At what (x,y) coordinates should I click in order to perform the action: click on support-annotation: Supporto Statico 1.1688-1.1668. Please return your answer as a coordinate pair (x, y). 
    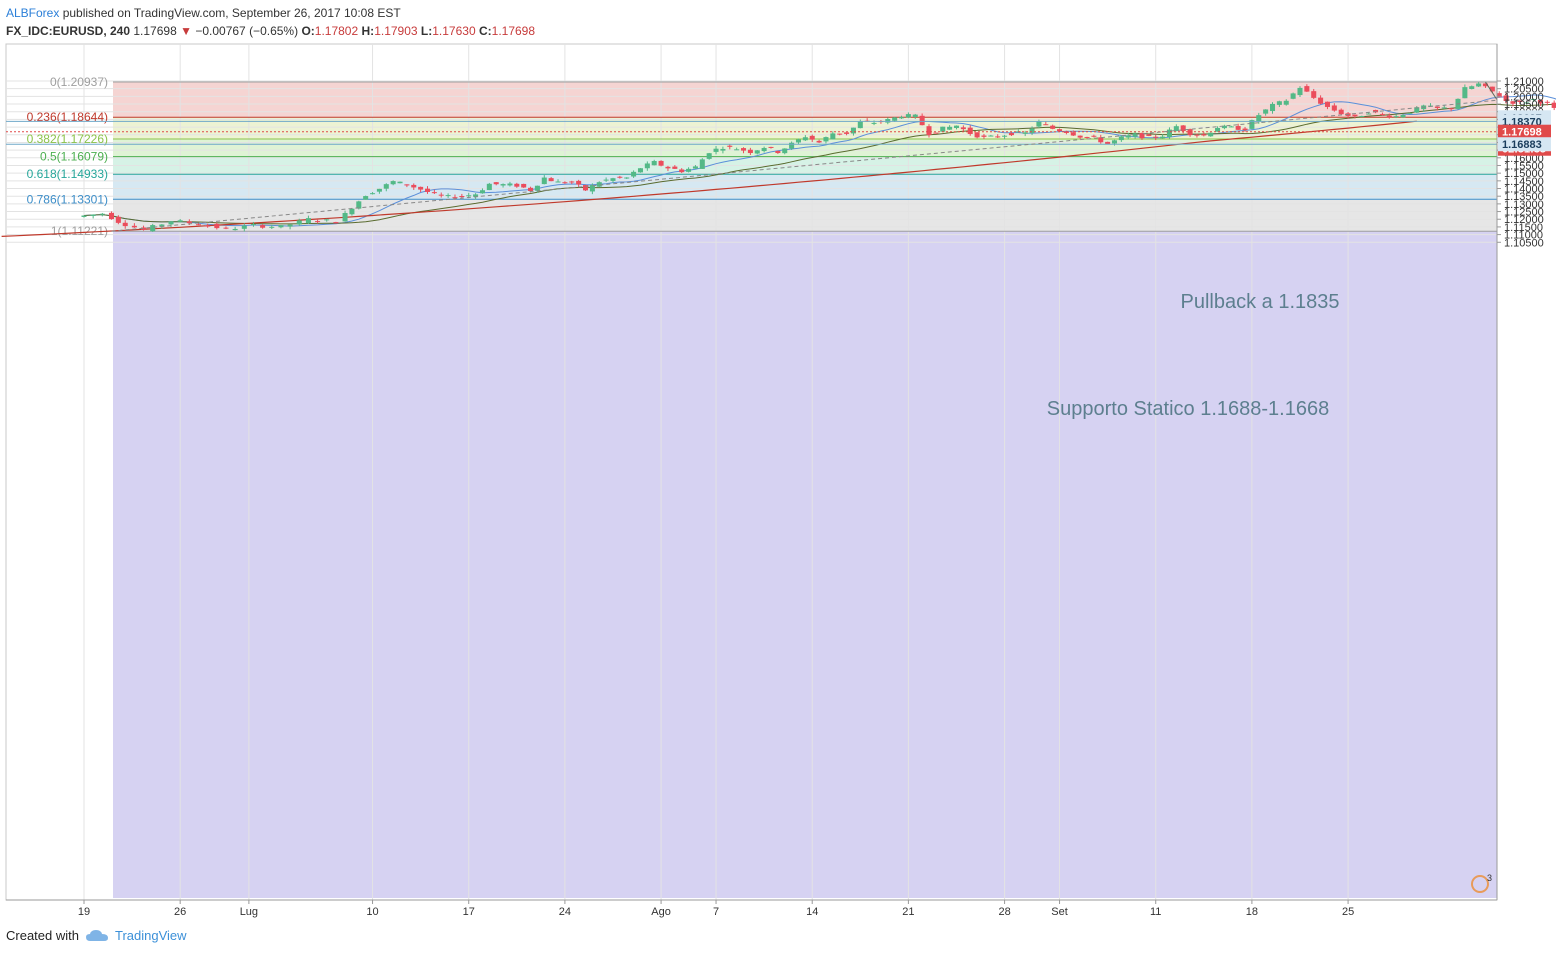
    Looking at the image, I should click on (1188, 409).